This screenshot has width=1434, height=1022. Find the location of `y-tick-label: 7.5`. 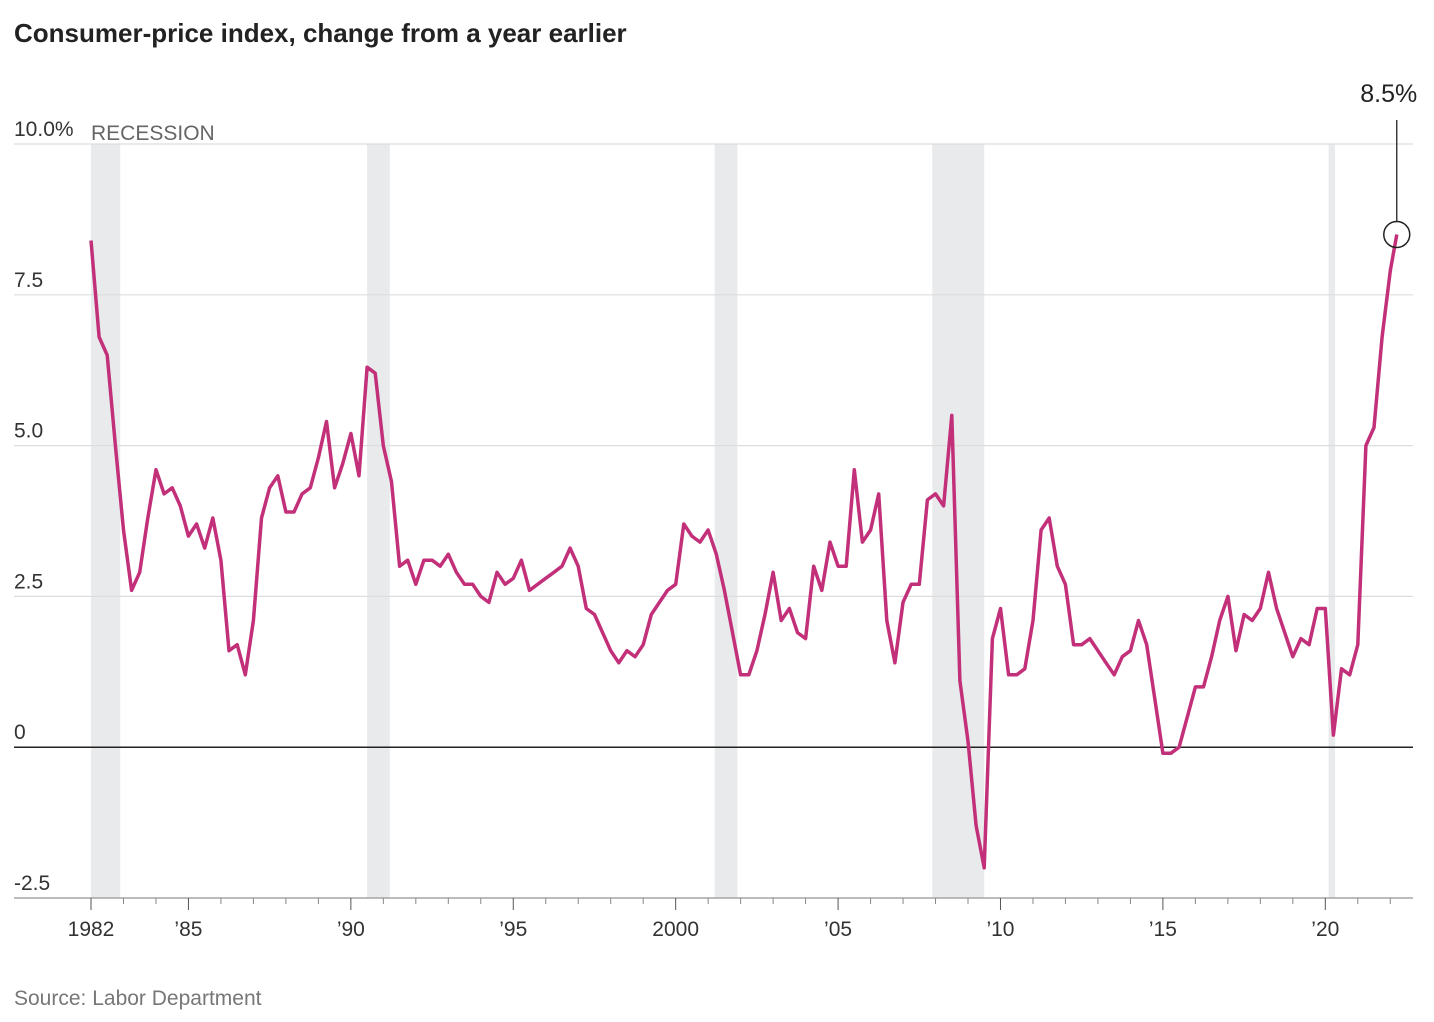

y-tick-label: 7.5 is located at coordinates (28, 280).